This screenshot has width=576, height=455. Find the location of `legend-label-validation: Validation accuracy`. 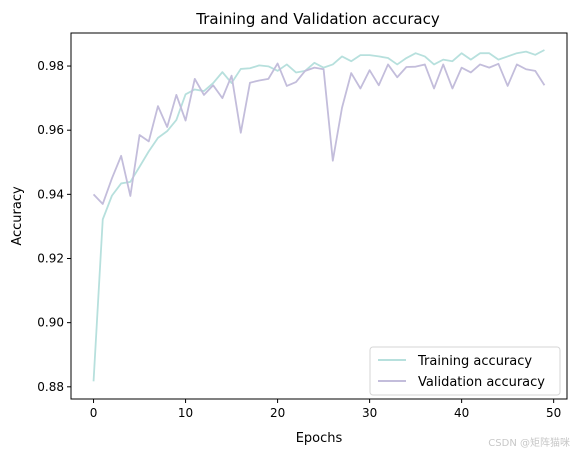

legend-label-validation: Validation accuracy is located at coordinates (481, 382).